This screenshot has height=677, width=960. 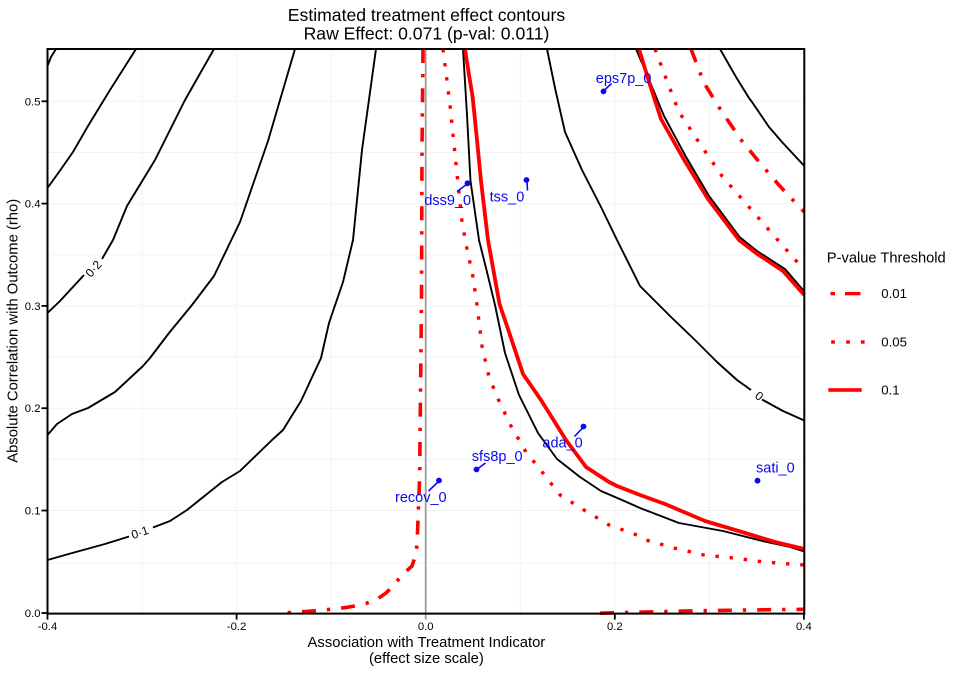 I want to click on svg-text: 0.01, so click(x=894, y=293).